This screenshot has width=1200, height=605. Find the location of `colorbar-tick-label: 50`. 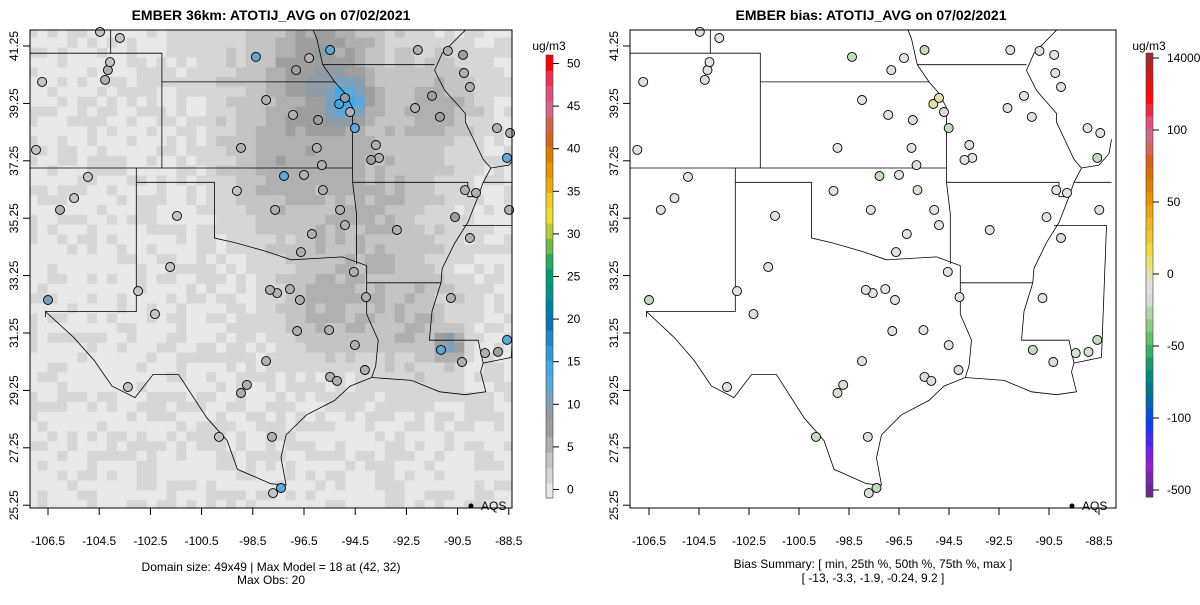

colorbar-tick-label: 50 is located at coordinates (1174, 202).